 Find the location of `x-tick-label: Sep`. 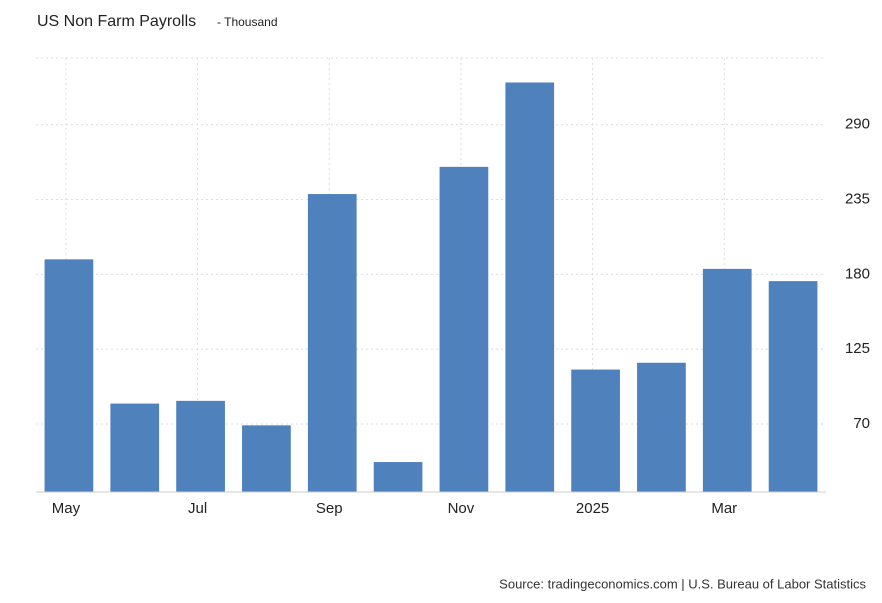

x-tick-label: Sep is located at coordinates (329, 508).